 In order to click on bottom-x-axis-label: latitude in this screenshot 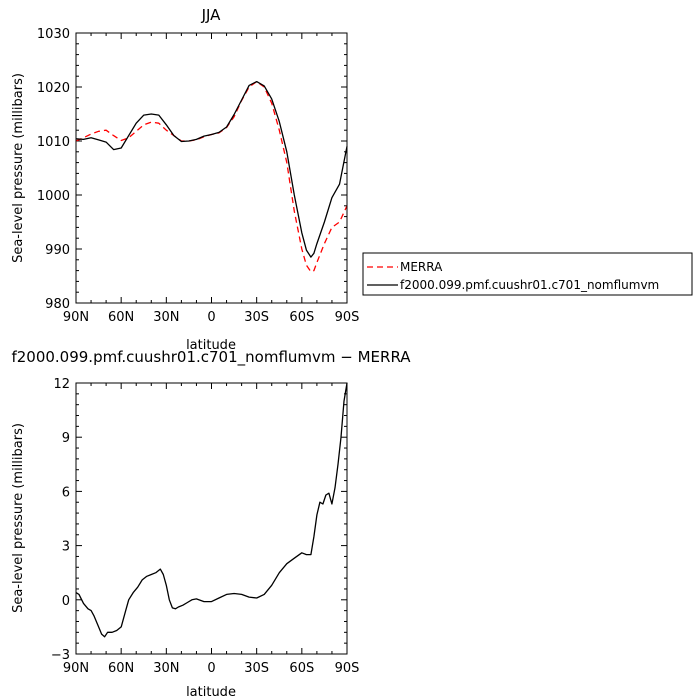, I will do `click(211, 692)`.